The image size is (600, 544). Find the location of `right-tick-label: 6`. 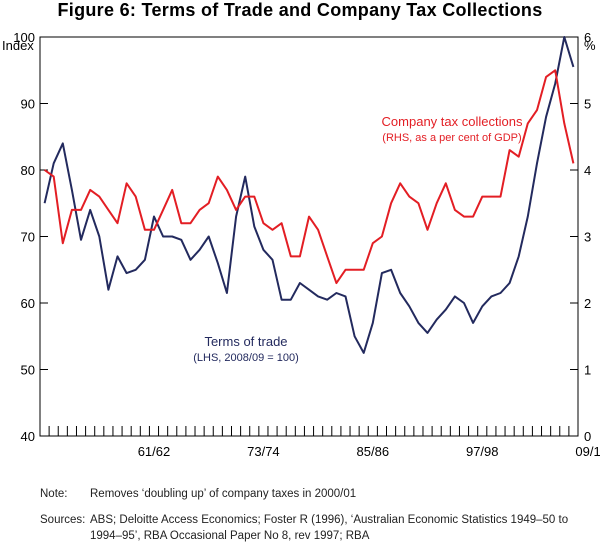

right-tick-label: 6 is located at coordinates (587, 37).